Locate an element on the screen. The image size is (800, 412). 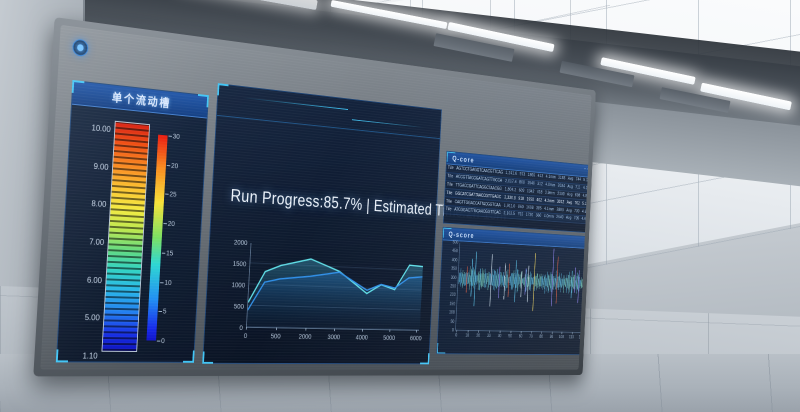
run-trend-x-tick: 0 is located at coordinates (245, 335).